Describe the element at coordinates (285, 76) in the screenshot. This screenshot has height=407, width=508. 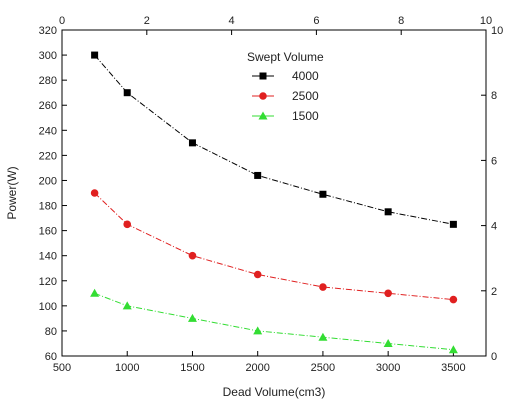
I see `legend-item: 4000` at that location.